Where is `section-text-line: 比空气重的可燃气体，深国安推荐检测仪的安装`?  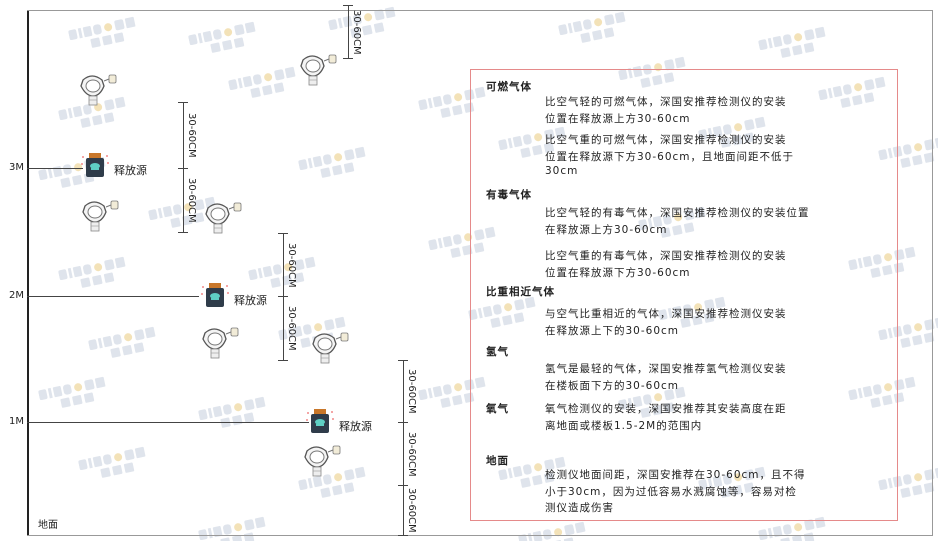
section-text-line: 比空气重的可燃气体，深国安推荐检测仪的安装 is located at coordinates (666, 140).